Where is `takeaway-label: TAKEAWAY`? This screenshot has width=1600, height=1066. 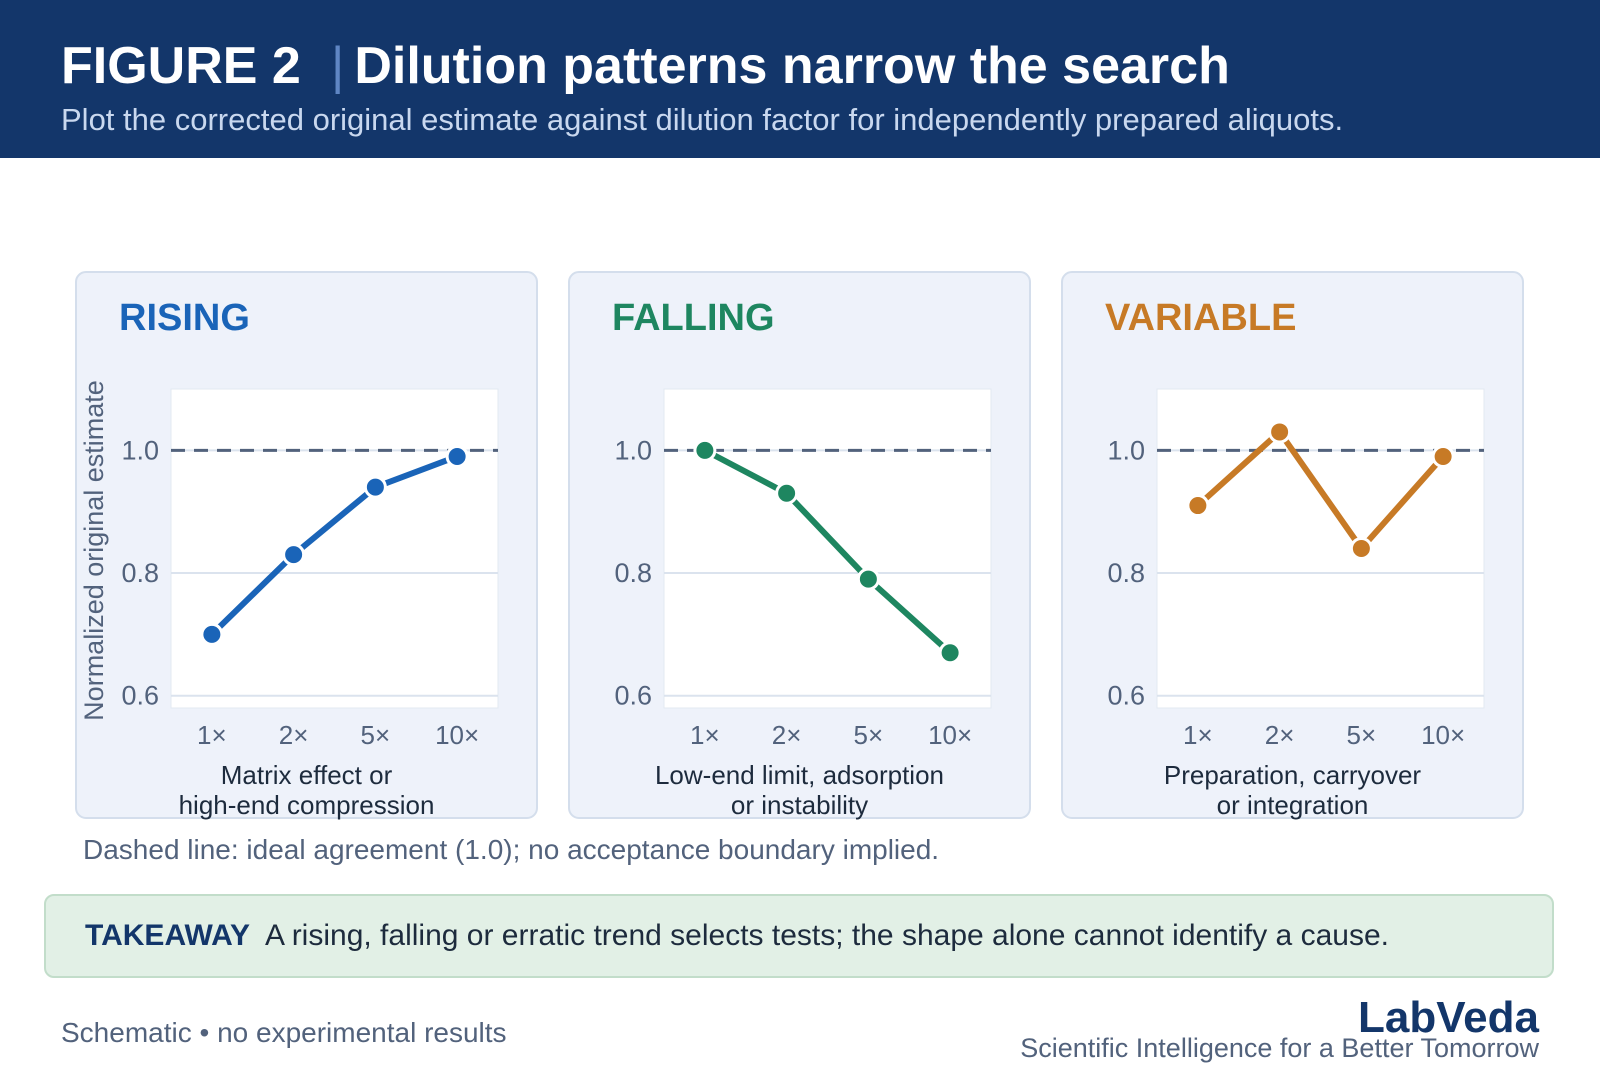 takeaway-label: TAKEAWAY is located at coordinates (168, 935).